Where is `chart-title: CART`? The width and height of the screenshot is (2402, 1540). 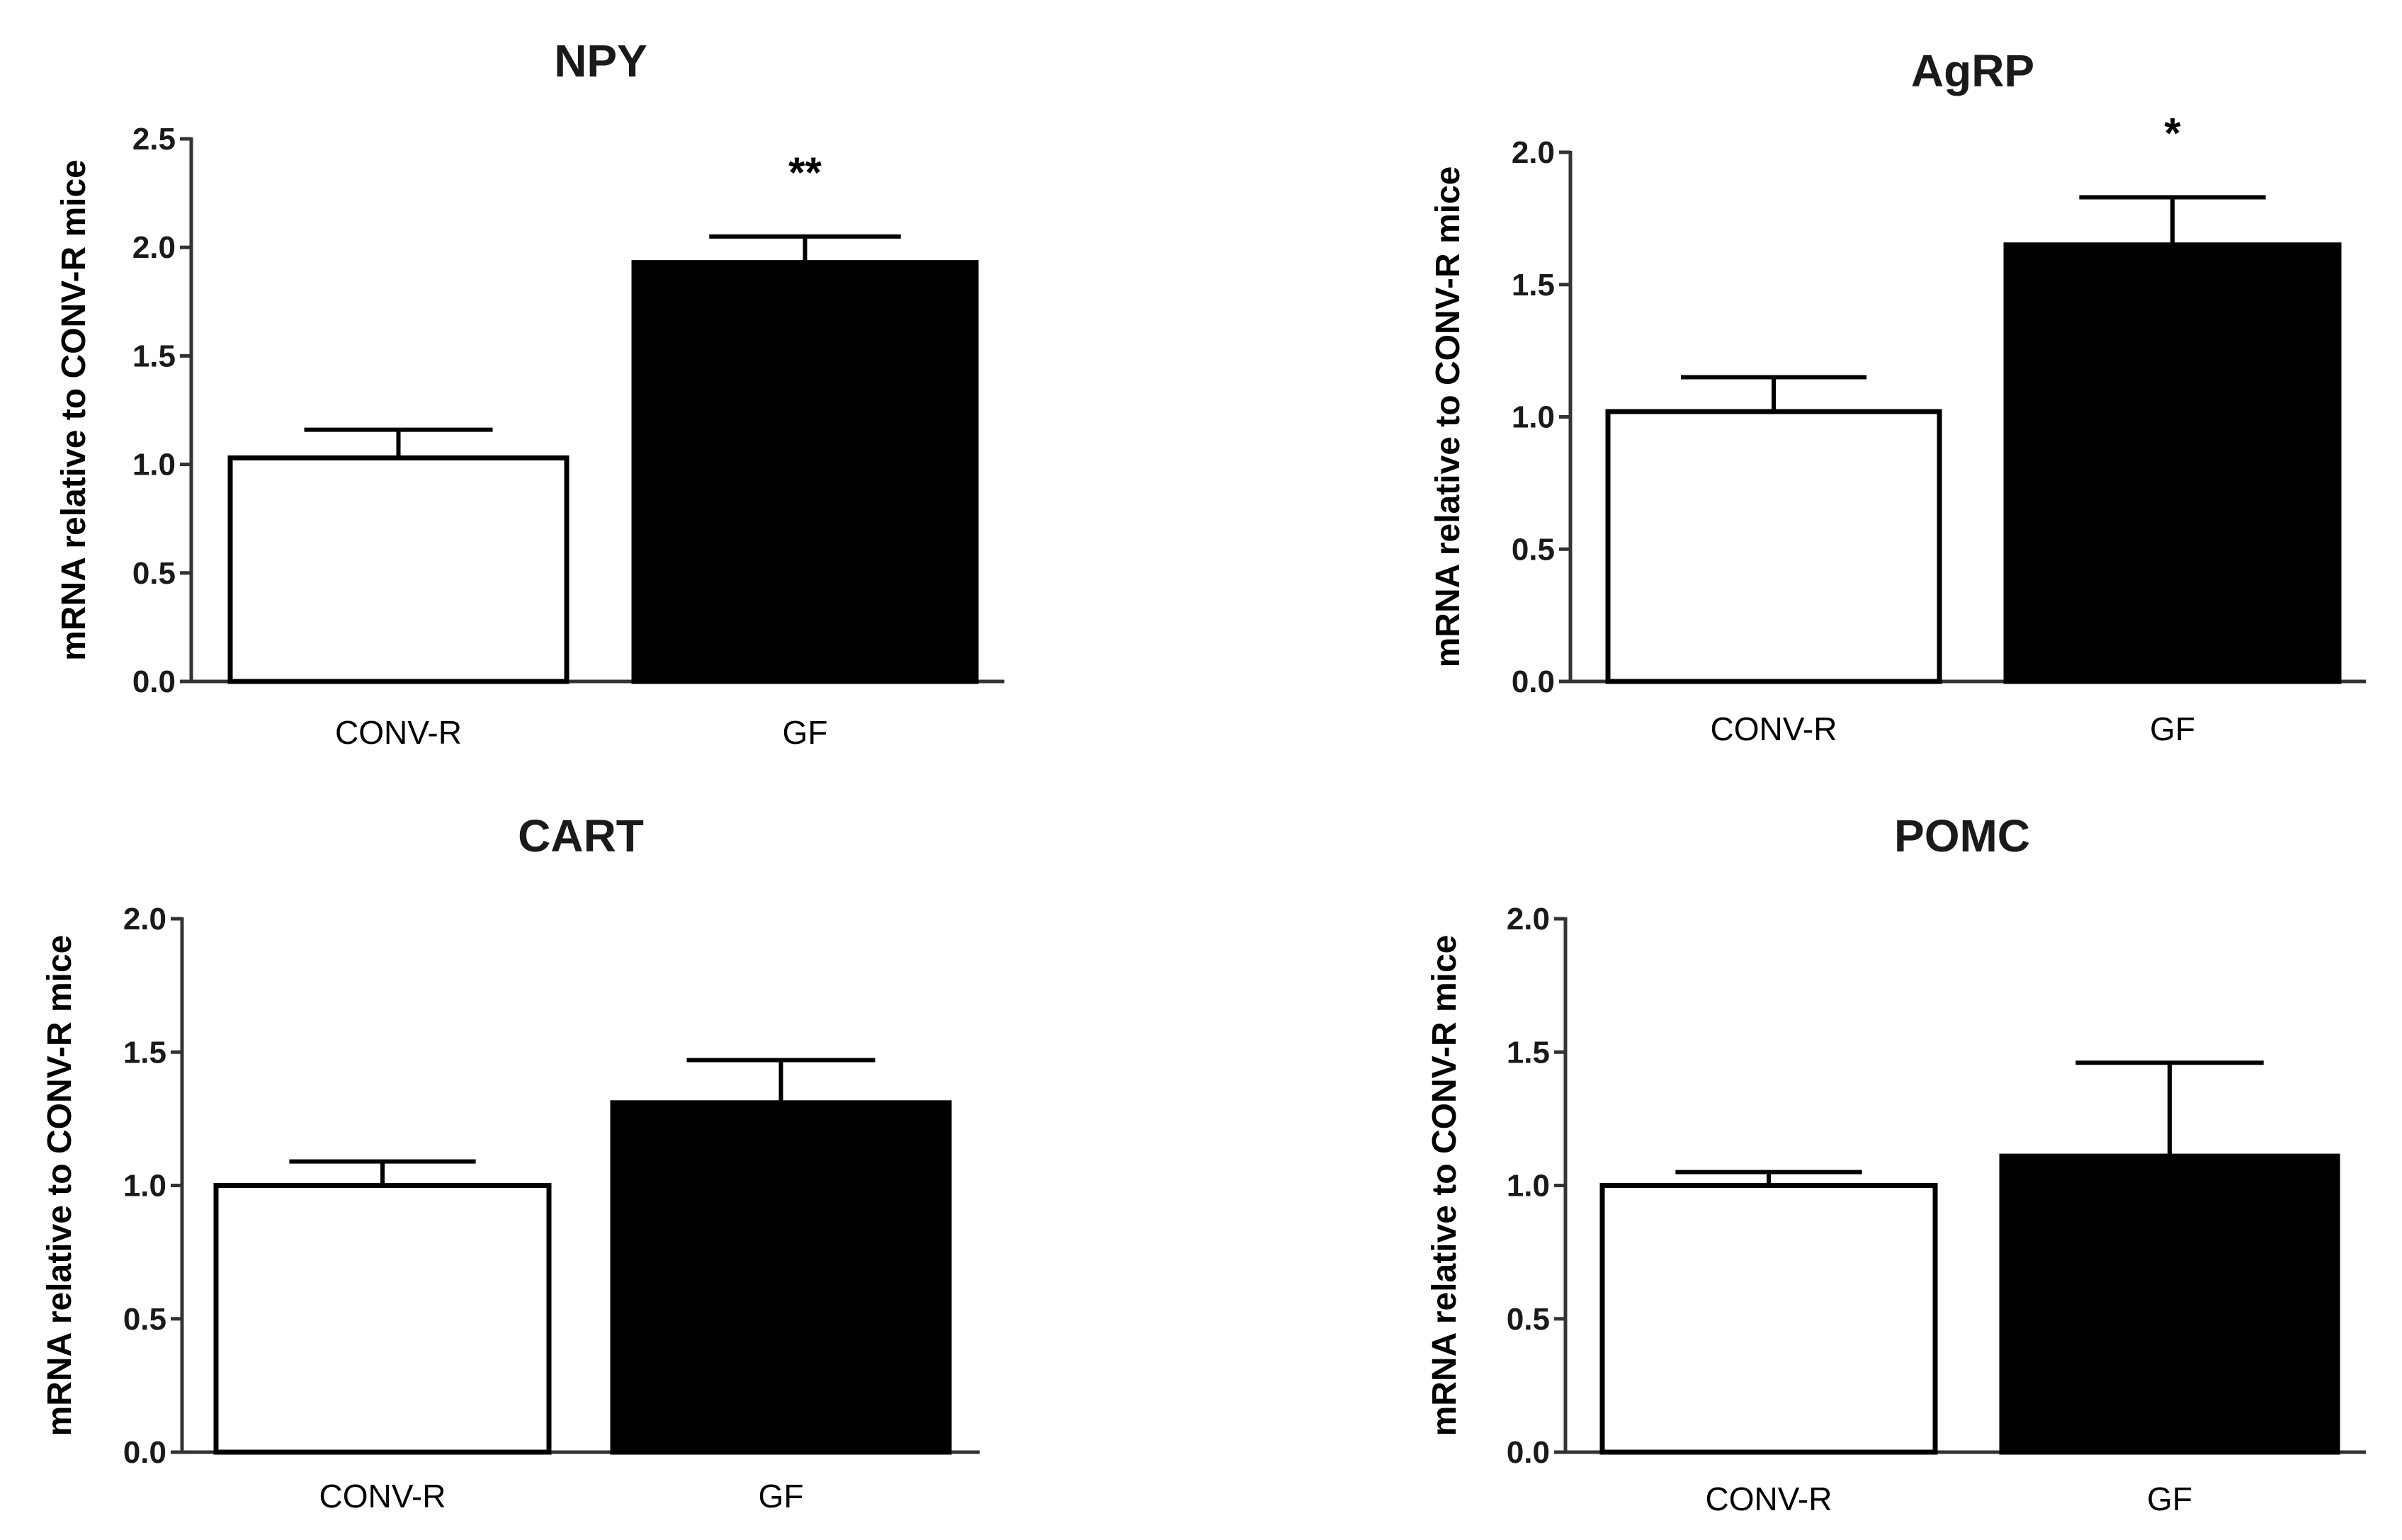 chart-title: CART is located at coordinates (581, 835).